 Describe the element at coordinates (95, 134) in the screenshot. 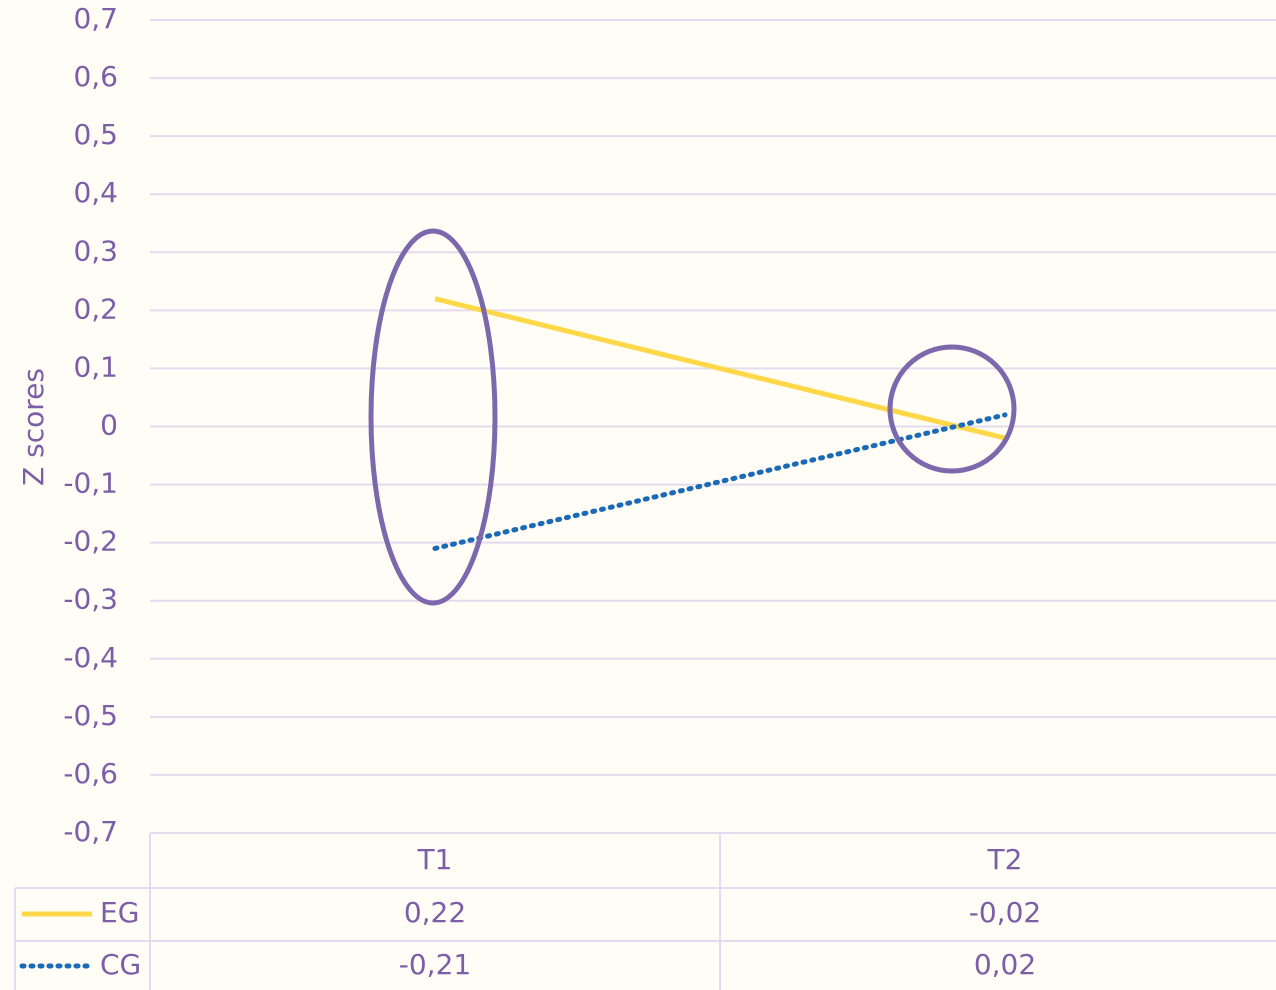

I see `y-tick-label: 0,5` at that location.